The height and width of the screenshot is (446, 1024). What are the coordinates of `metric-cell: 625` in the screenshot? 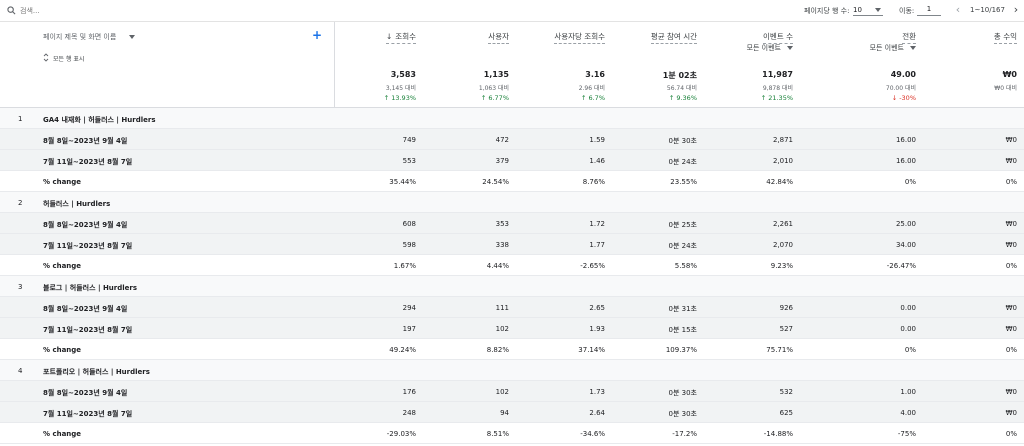 It's located at (786, 413).